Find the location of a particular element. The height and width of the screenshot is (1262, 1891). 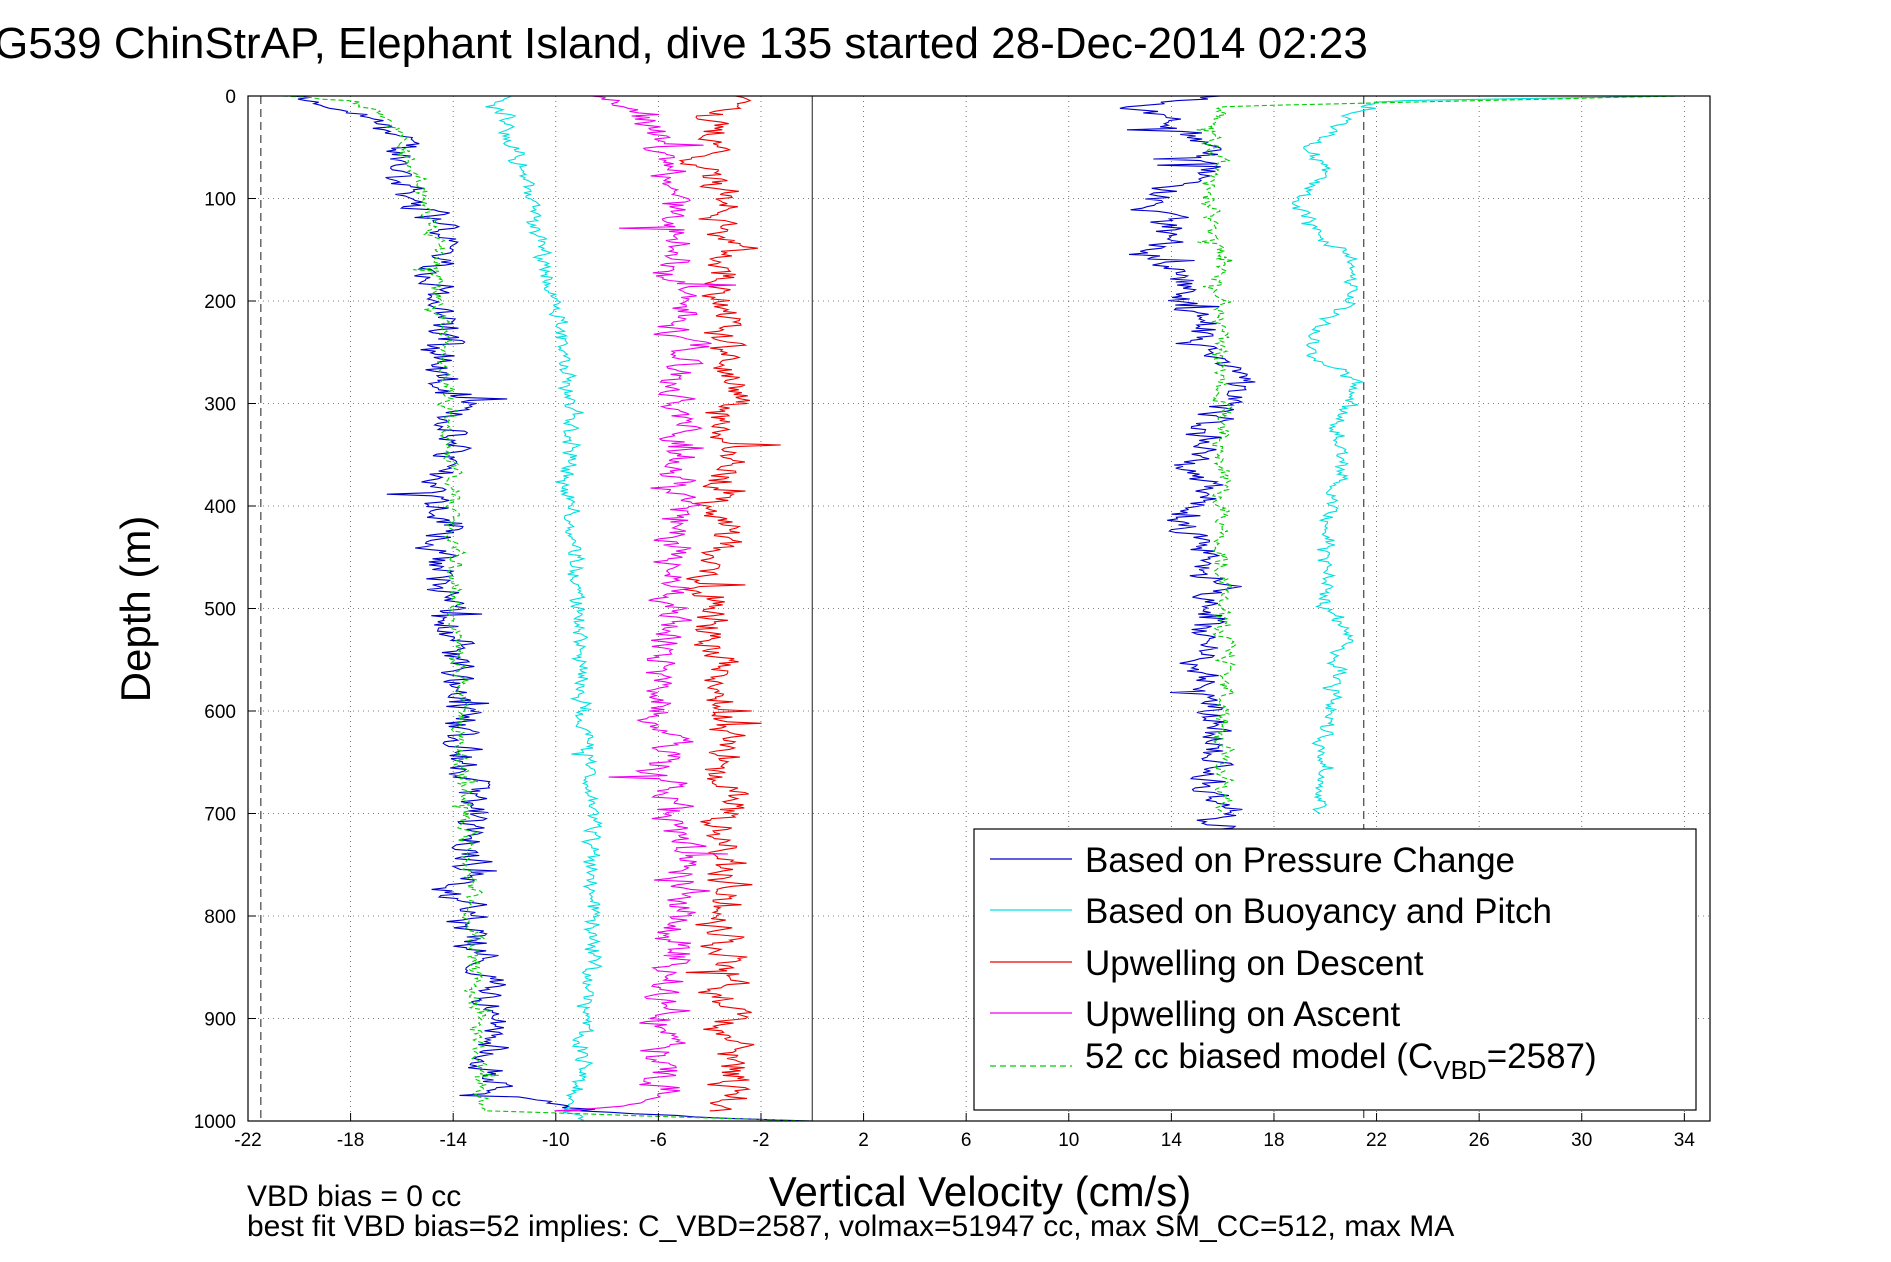

legend-box is located at coordinates (1335, 969).